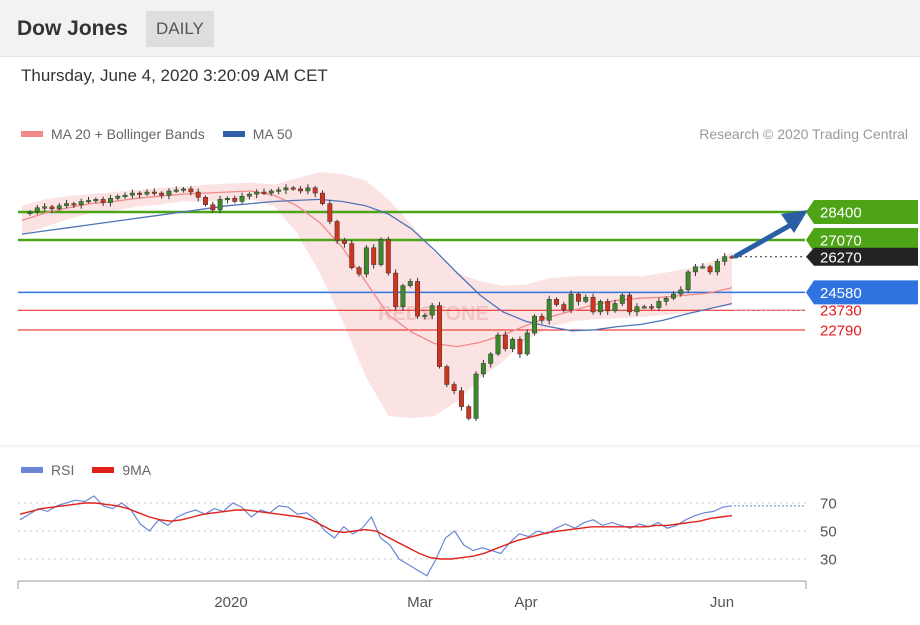 The height and width of the screenshot is (625, 920). What do you see at coordinates (828, 504) in the screenshot?
I see `rsi-tick-70: 70` at bounding box center [828, 504].